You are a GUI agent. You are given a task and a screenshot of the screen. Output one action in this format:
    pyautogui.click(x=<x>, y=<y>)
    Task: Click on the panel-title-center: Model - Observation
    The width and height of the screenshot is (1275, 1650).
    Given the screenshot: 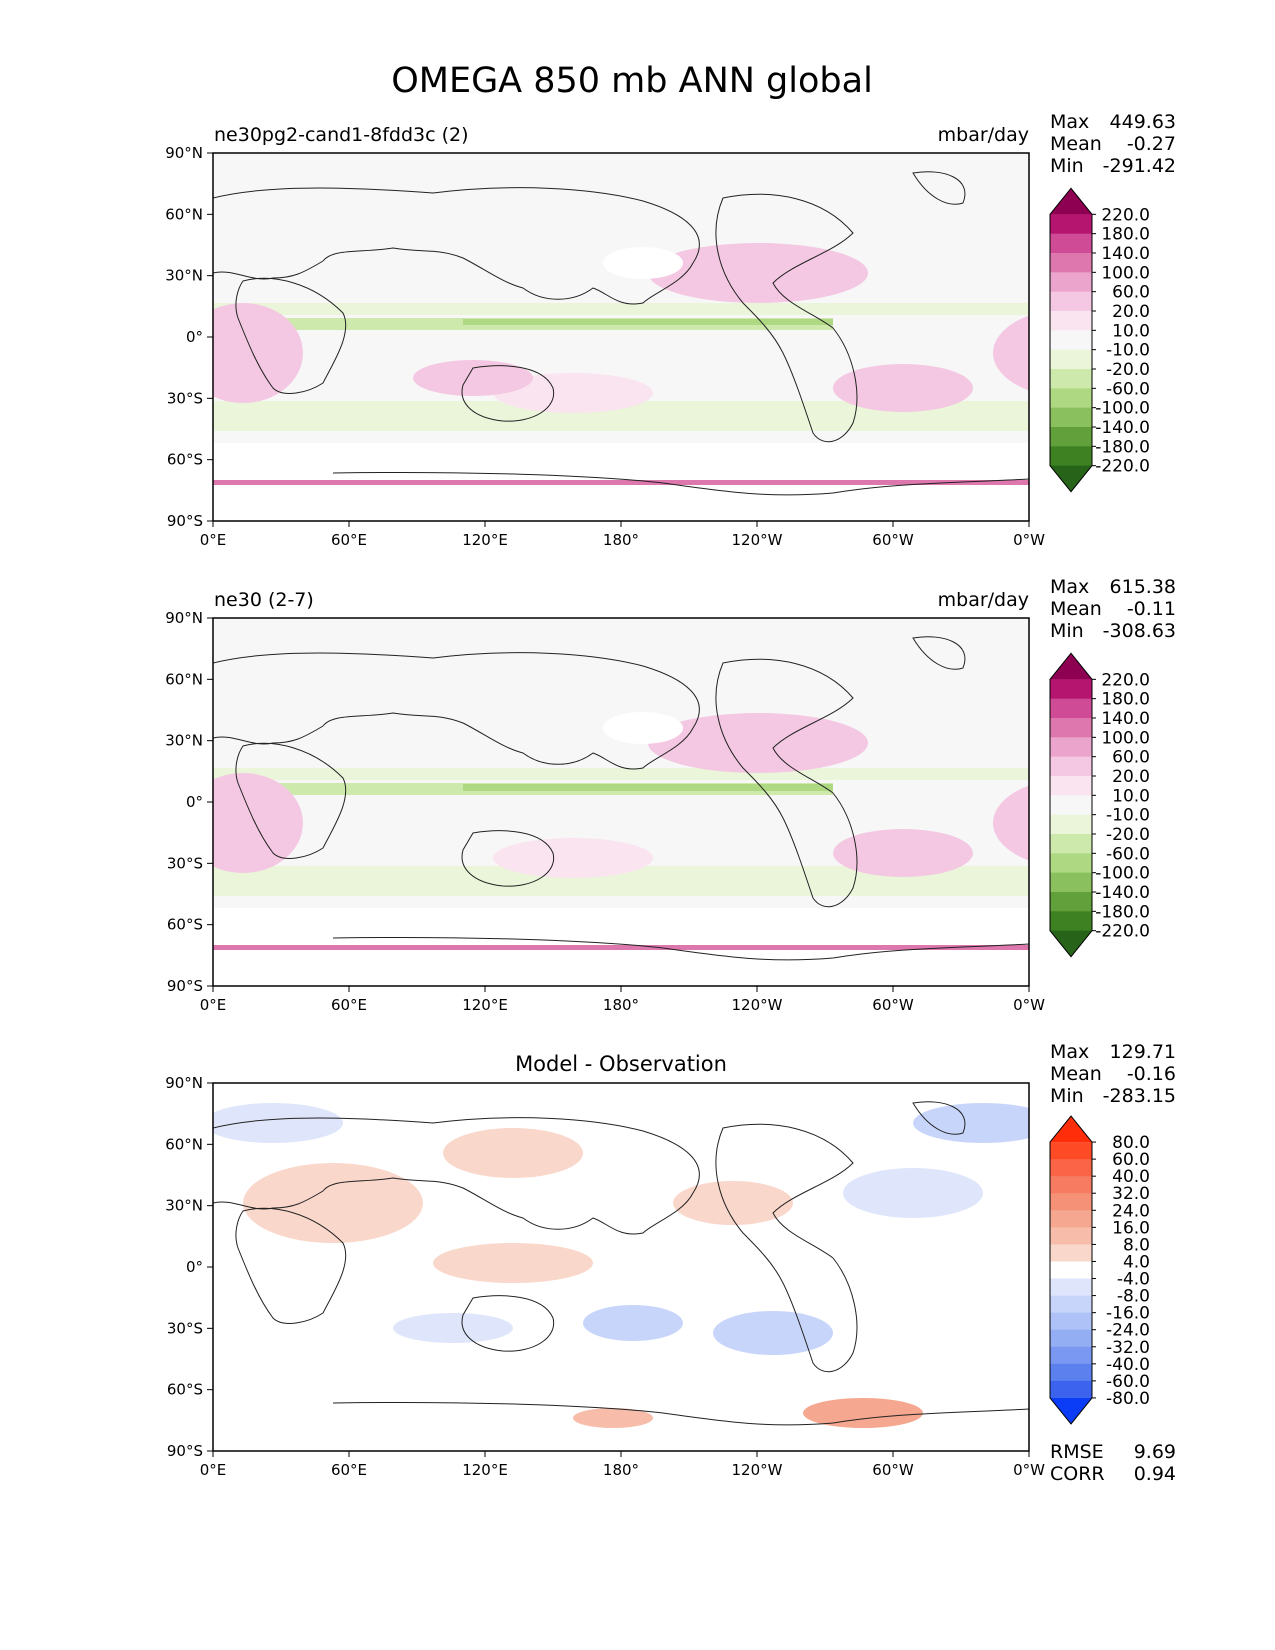 What is the action you would take?
    pyautogui.click(x=621, y=1064)
    